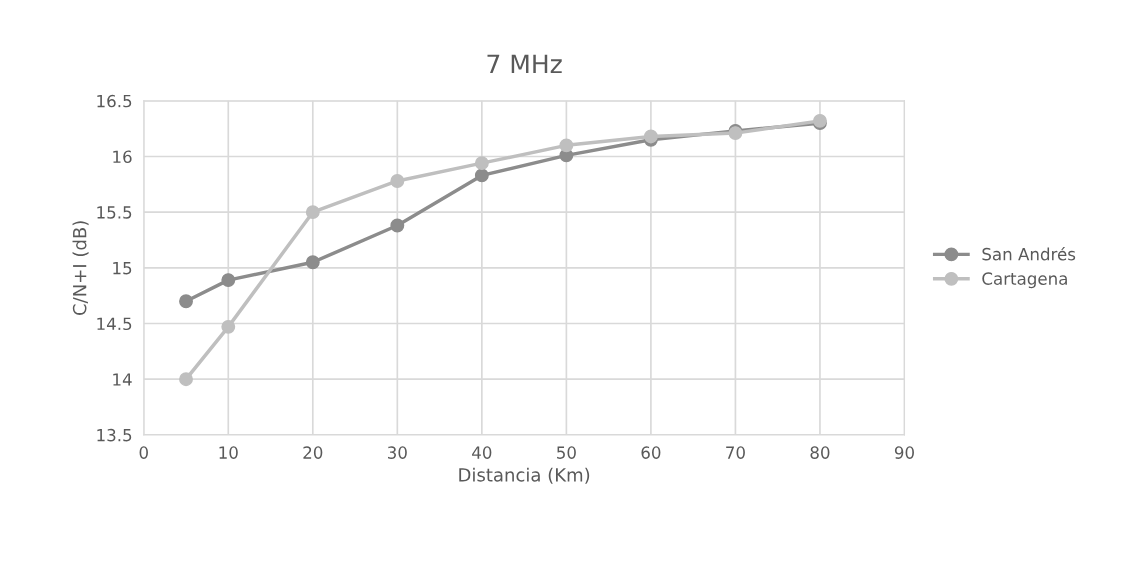 This screenshot has width=1132, height=576. Describe the element at coordinates (1024, 280) in the screenshot. I see `legend-label: Cartagena` at that location.